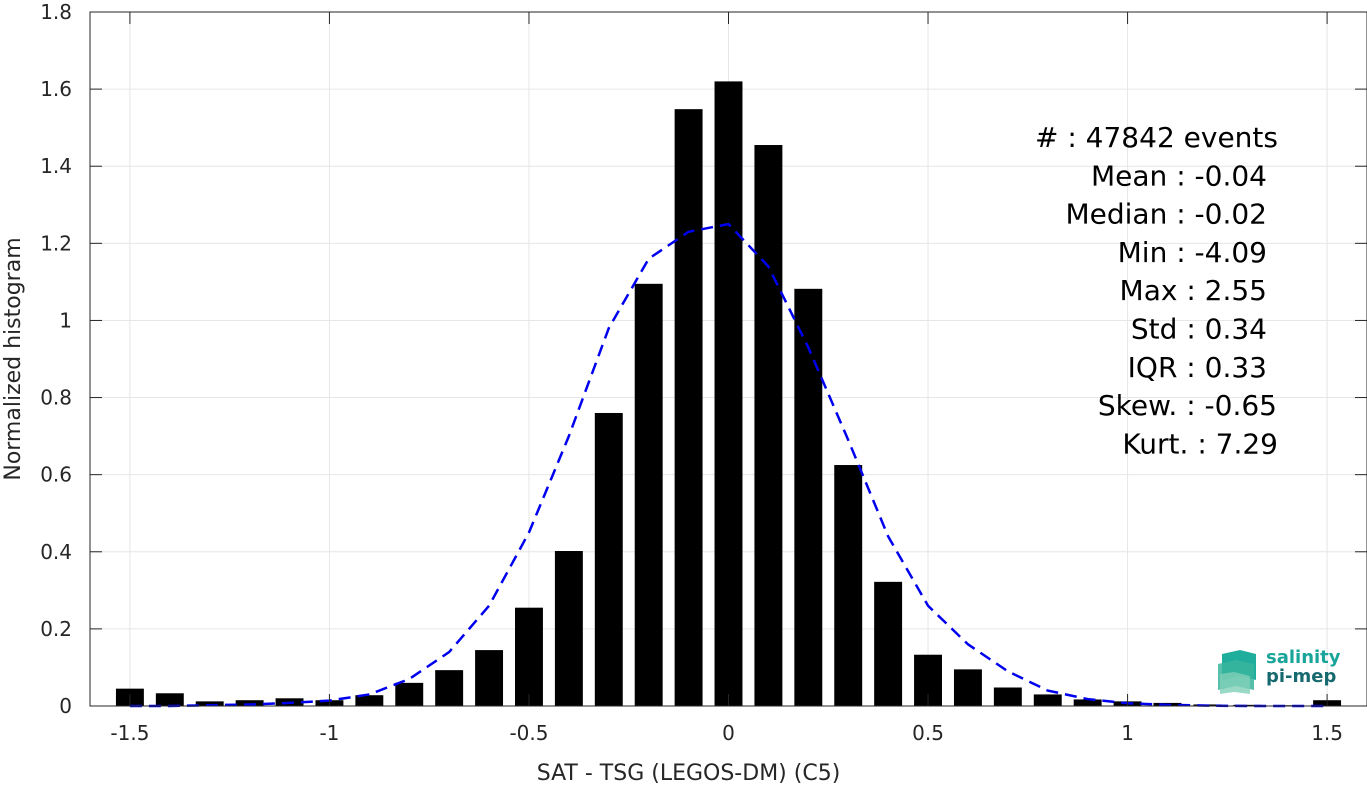  I want to click on x-tick-label: -1.5, so click(129, 733).